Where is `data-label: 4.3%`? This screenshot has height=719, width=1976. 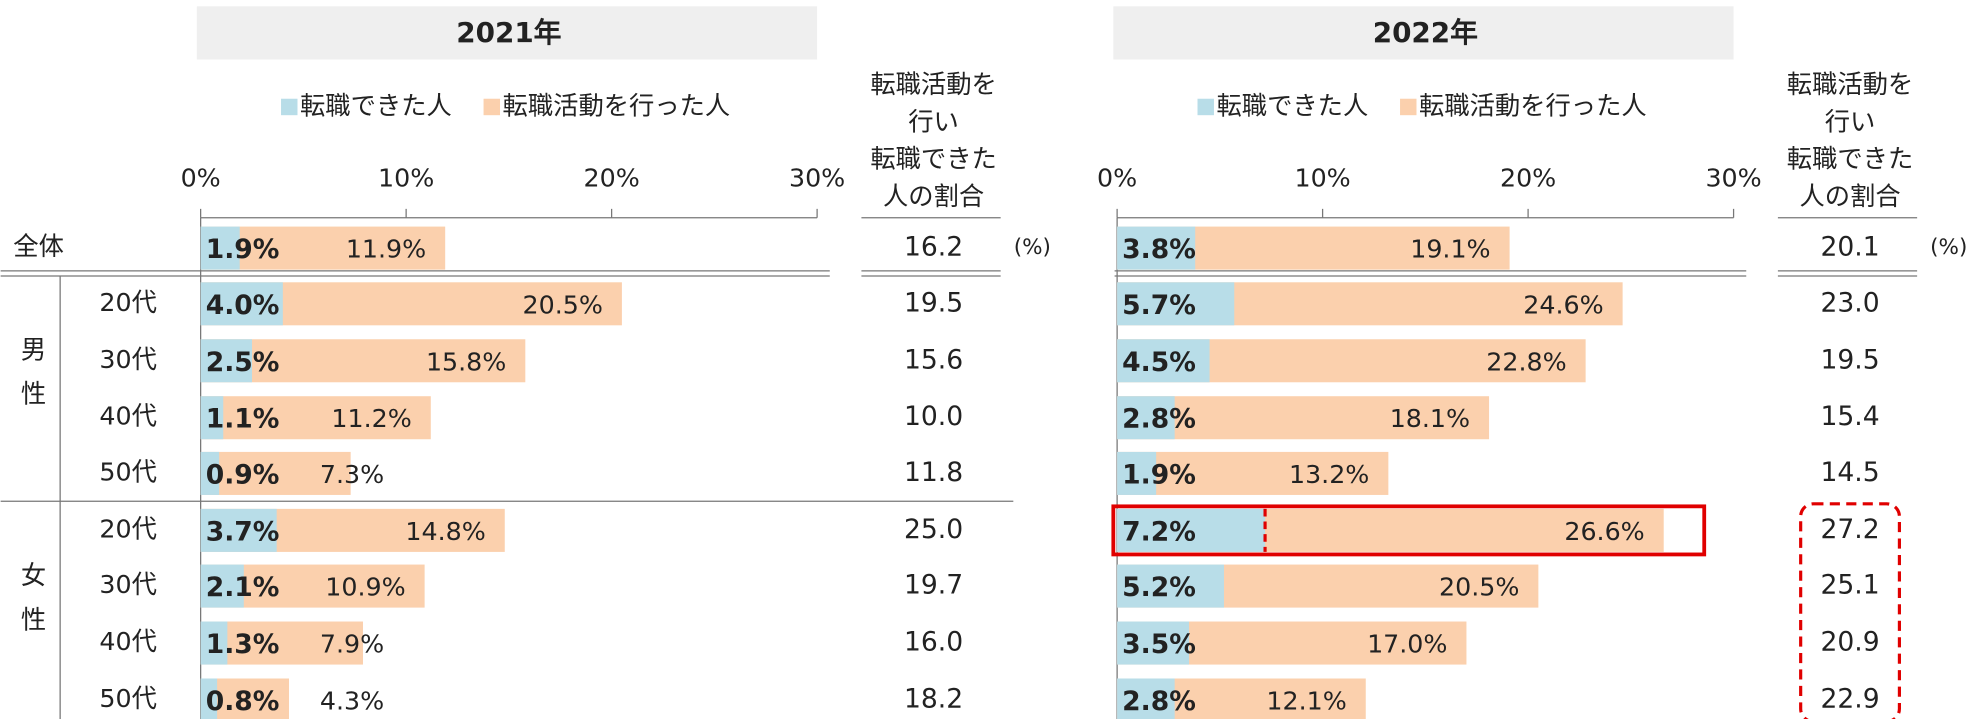 data-label: 4.3% is located at coordinates (352, 701).